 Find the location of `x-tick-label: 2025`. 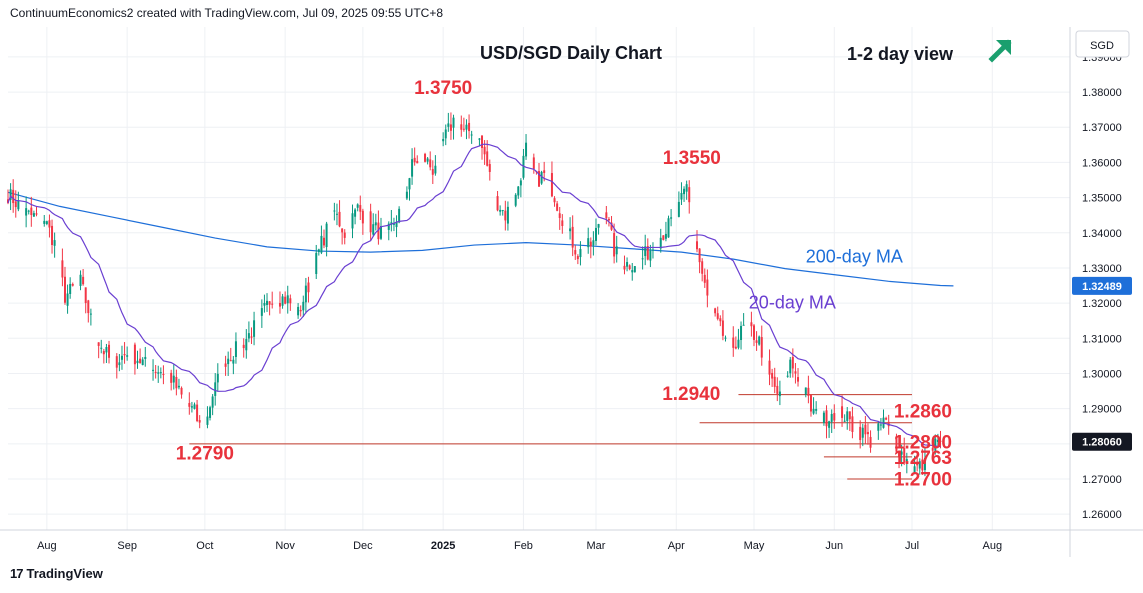

x-tick-label: 2025 is located at coordinates (443, 546).